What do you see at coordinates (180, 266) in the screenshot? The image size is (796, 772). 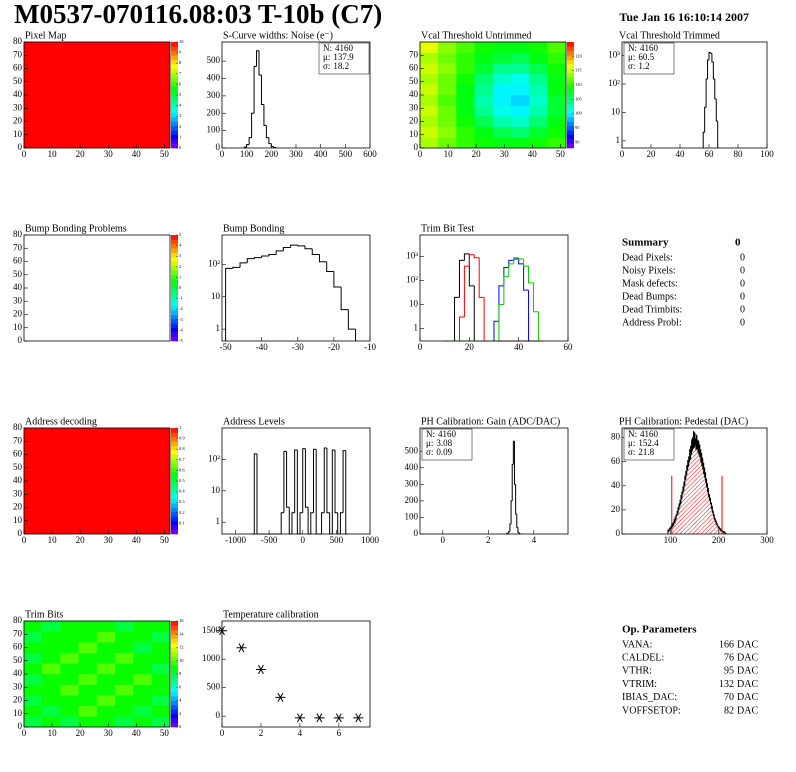 I see `palette-tick-label: 2` at bounding box center [180, 266].